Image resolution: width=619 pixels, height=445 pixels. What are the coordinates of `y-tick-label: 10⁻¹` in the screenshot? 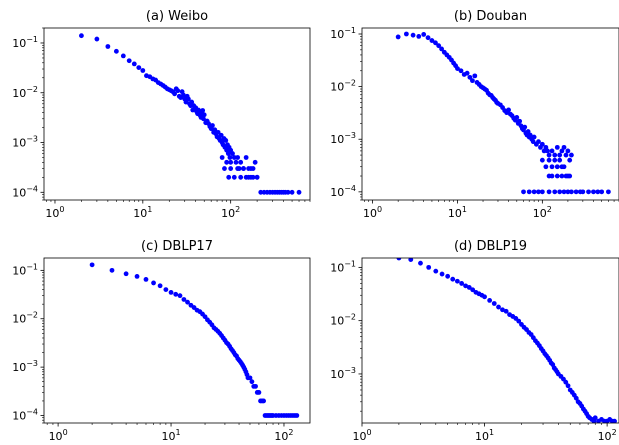 It's located at (343, 33).